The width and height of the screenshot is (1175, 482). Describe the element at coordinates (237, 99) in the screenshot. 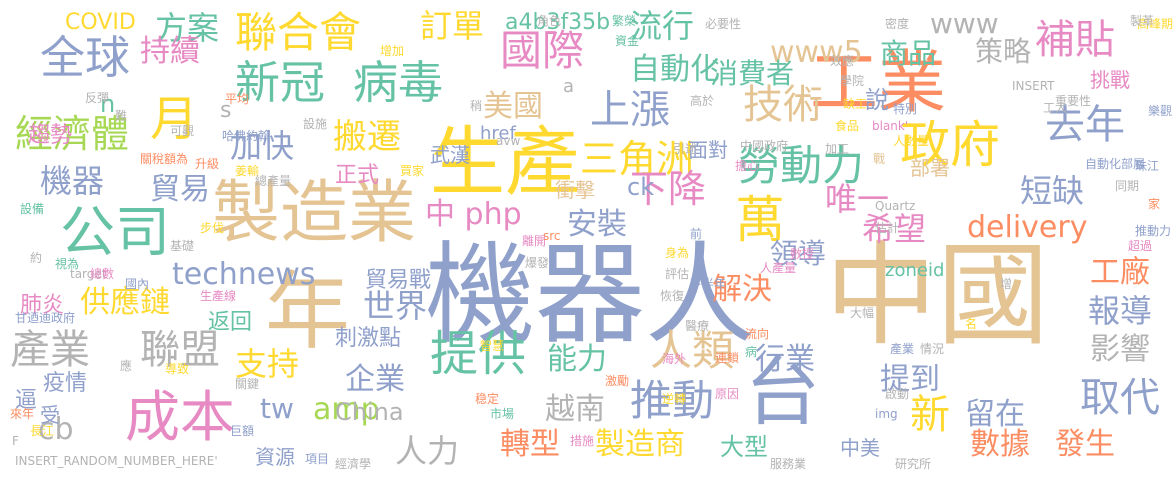

I see `cloud-word: 平均` at that location.